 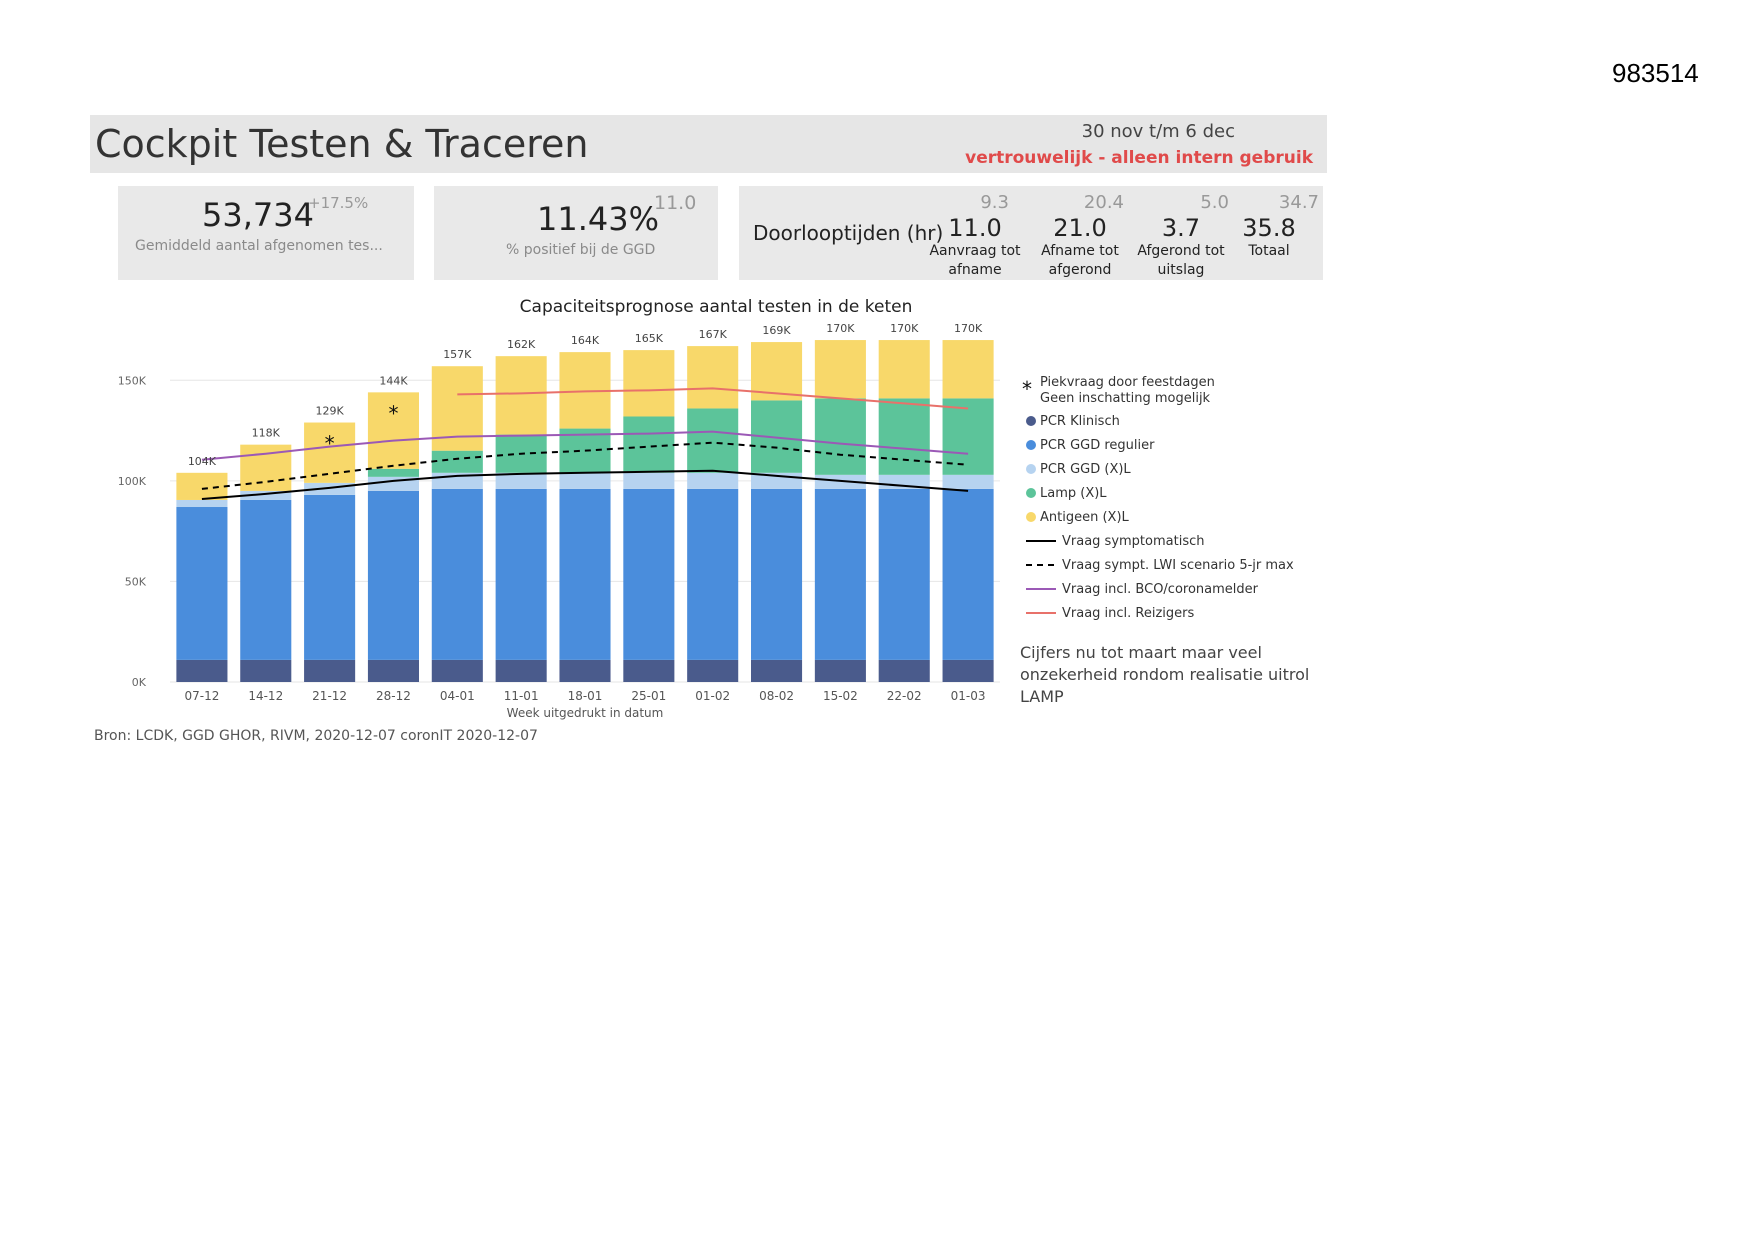 I want to click on legend-label: PCR GGD regulier, so click(x=1097, y=445).